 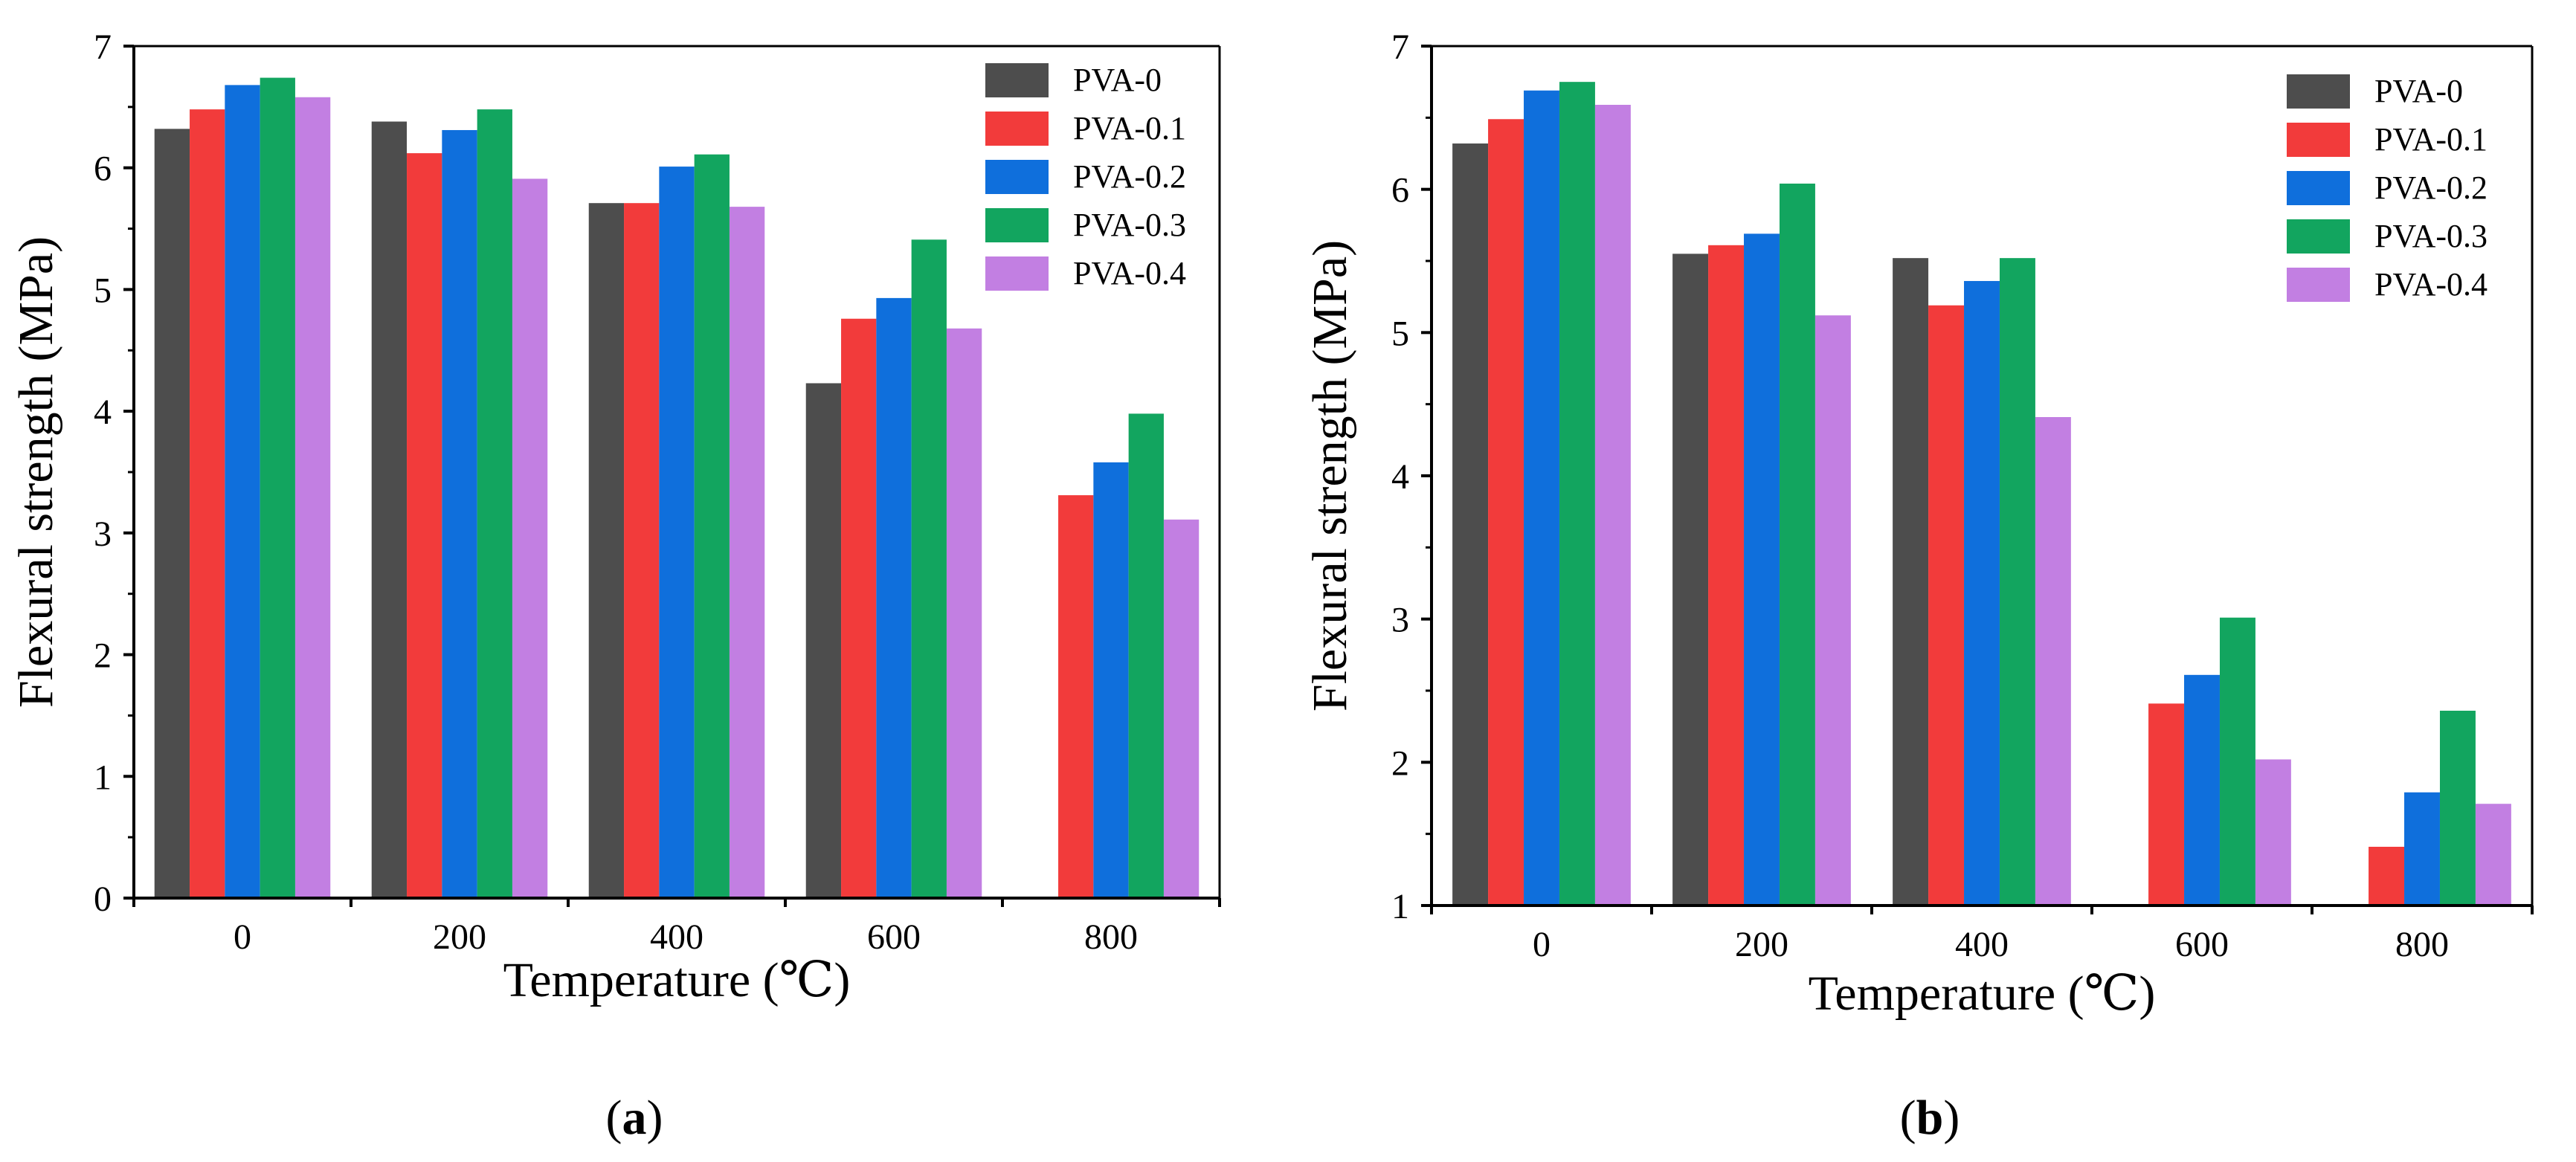 What do you see at coordinates (1761, 944) in the screenshot?
I see `x-tick-label: 200` at bounding box center [1761, 944].